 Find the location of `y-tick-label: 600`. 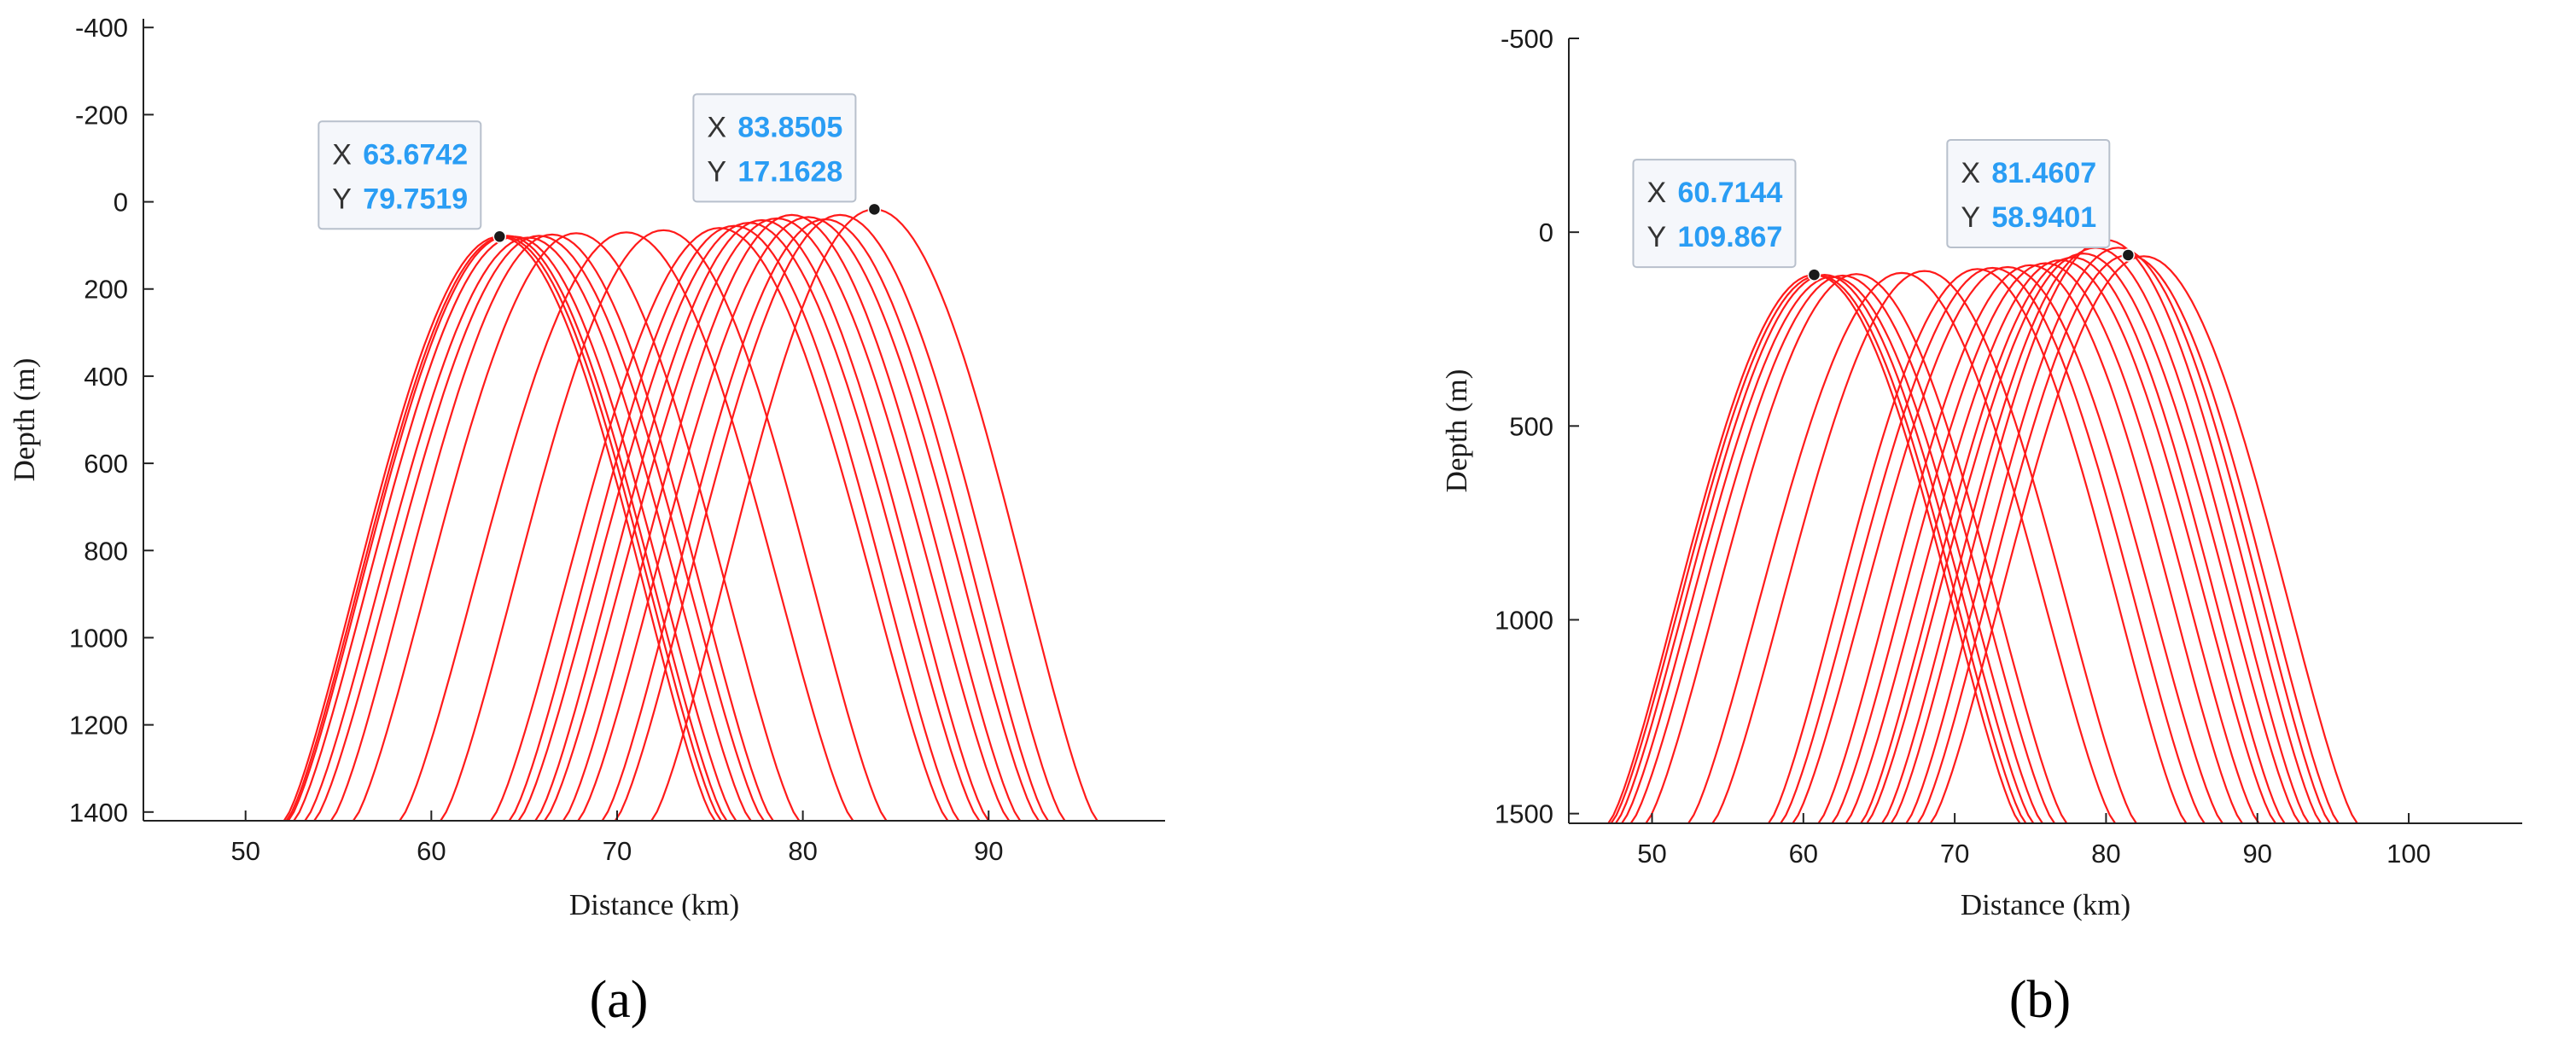

y-tick-label: 600 is located at coordinates (106, 464).